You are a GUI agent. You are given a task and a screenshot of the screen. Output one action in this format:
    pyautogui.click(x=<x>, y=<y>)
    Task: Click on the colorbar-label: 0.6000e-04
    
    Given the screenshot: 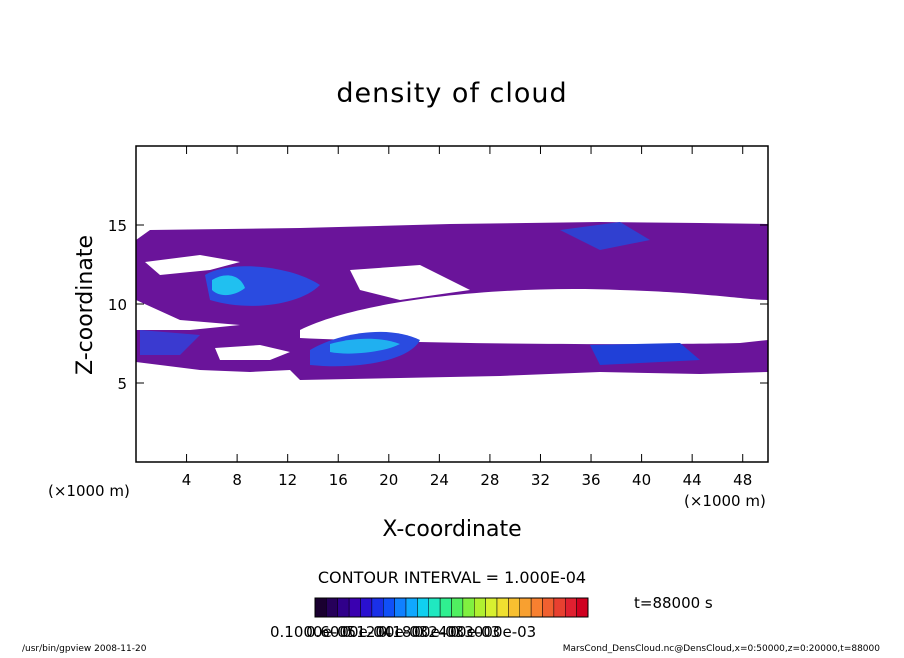 What is the action you would take?
    pyautogui.click(x=349, y=632)
    